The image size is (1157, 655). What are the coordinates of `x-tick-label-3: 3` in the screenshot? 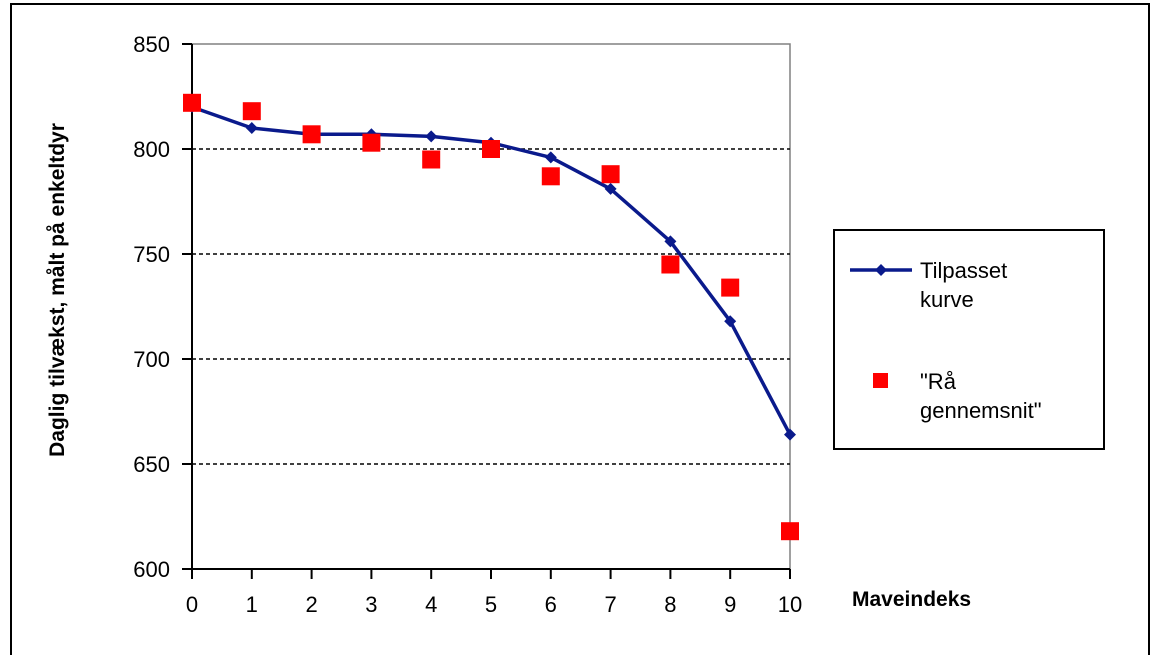 It's located at (371, 604).